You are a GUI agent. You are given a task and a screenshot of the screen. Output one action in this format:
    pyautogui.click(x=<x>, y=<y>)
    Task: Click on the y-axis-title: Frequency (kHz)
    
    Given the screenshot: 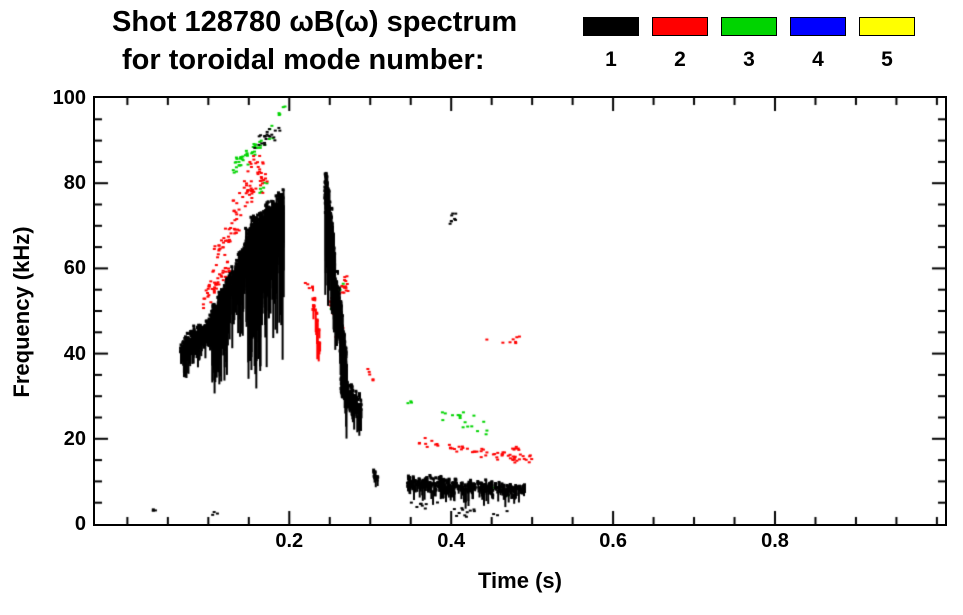 What is the action you would take?
    pyautogui.click(x=21, y=312)
    